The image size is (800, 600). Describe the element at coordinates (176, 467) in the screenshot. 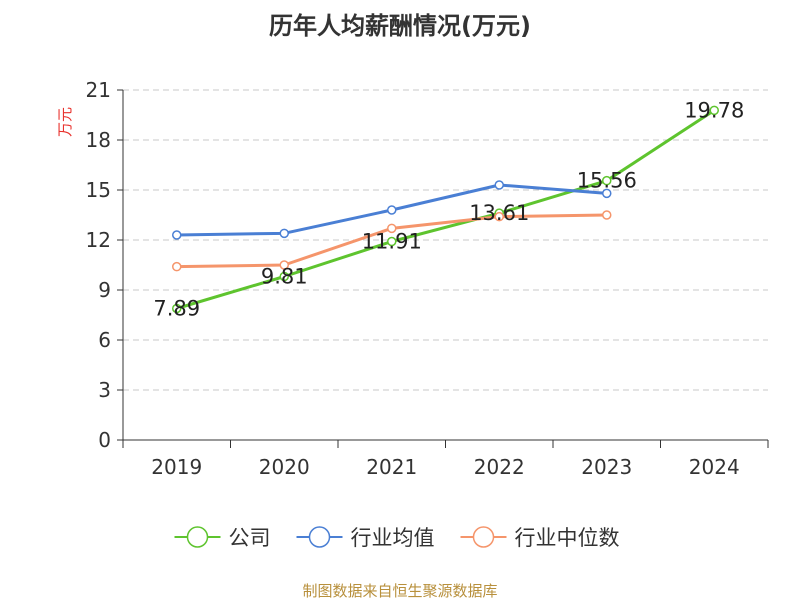

I see `x-tick-label-2019: 2019` at that location.